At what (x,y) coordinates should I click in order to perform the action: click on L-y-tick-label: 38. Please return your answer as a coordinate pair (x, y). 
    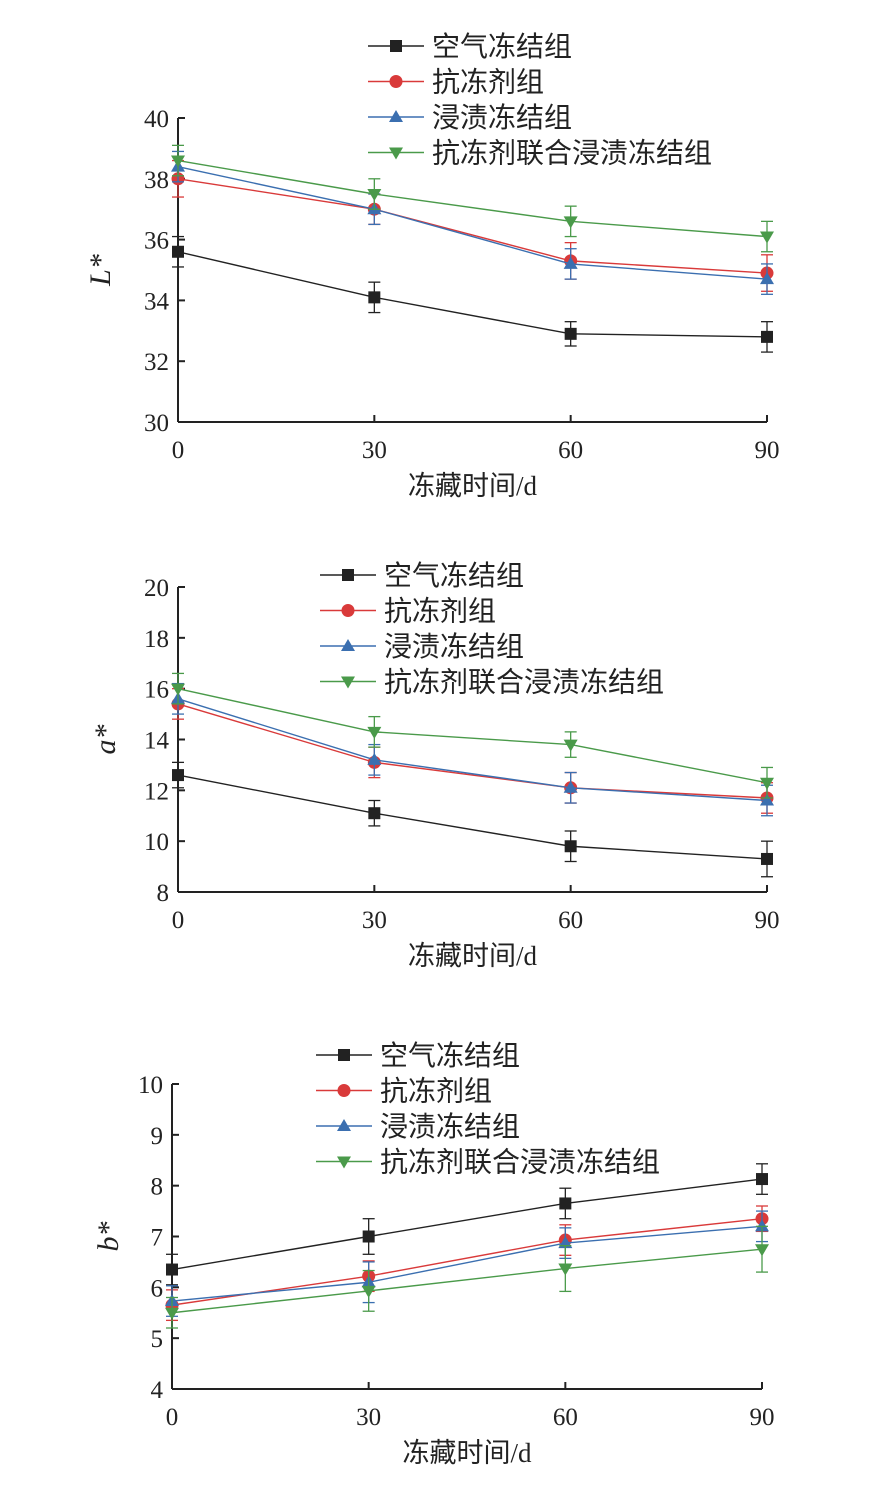
    Looking at the image, I should click on (156, 180).